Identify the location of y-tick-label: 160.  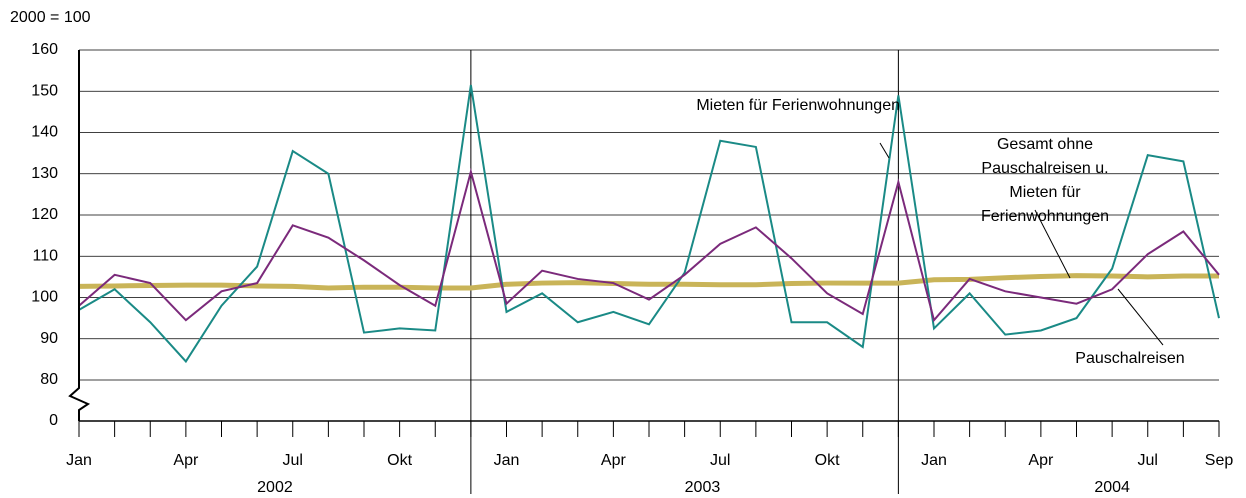
(44, 49).